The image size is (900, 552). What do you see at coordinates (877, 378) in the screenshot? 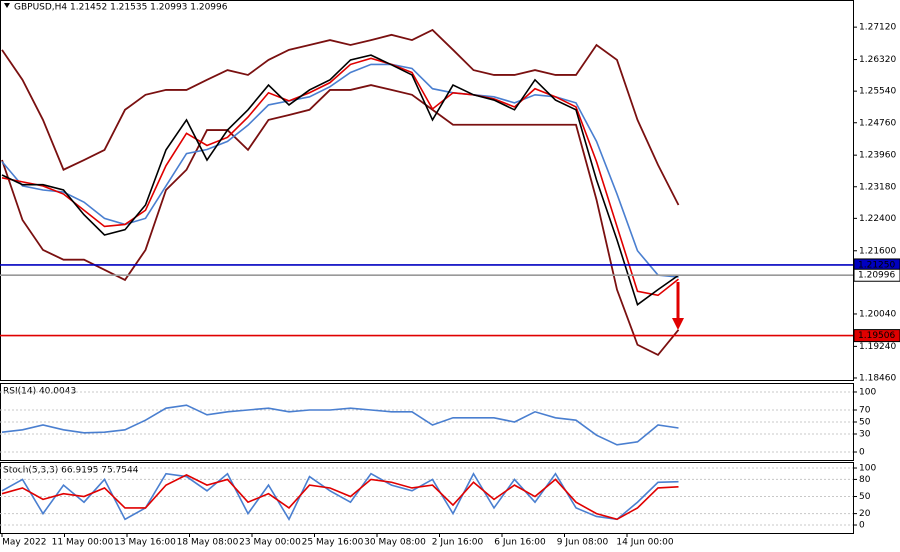
I see `y-tick-label: 1.18460` at bounding box center [877, 378].